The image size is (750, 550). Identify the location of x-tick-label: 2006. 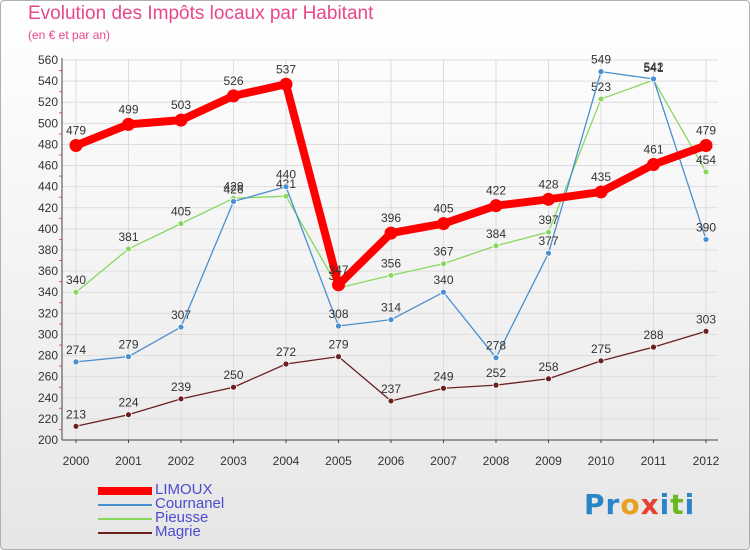
(391, 461).